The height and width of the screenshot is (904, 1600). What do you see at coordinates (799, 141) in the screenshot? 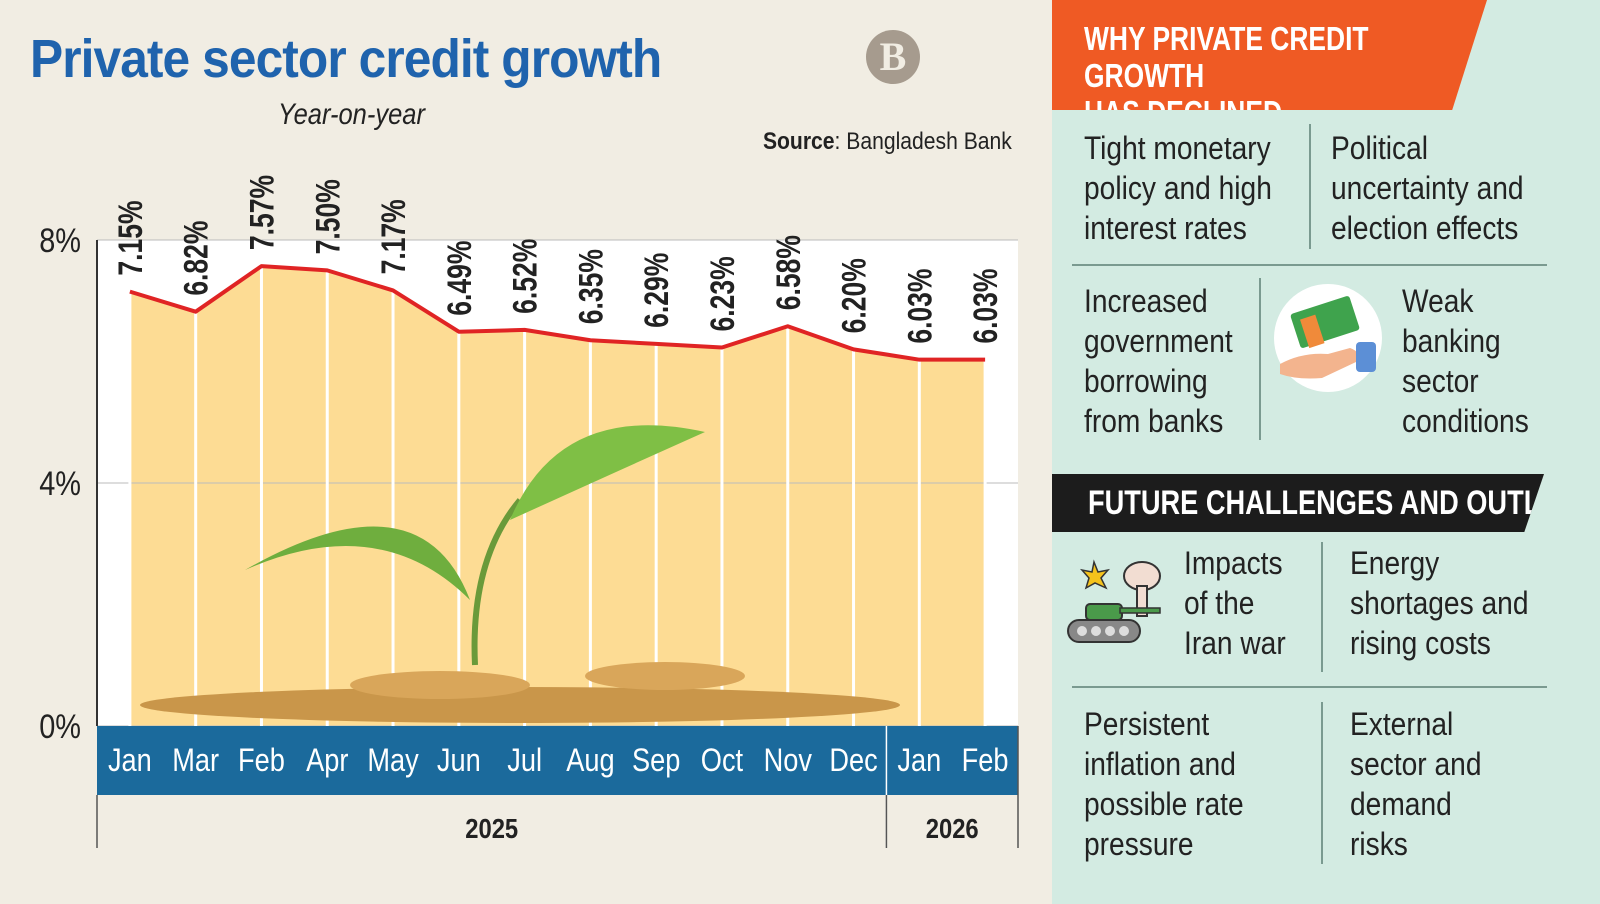
I see `source-label: Source` at bounding box center [799, 141].